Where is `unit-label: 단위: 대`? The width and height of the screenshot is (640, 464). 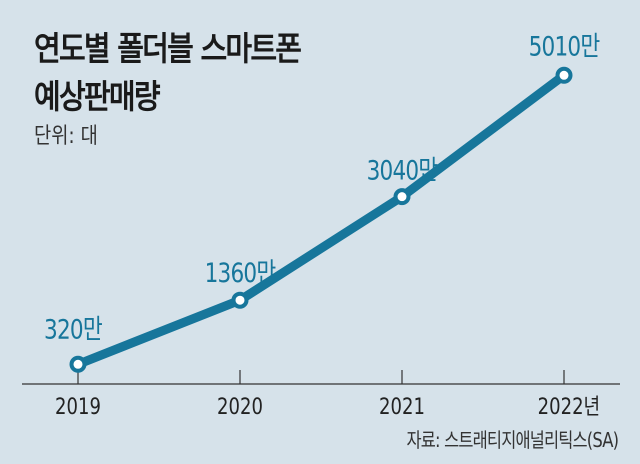
unit-label: 단위: 대 is located at coordinates (66, 136).